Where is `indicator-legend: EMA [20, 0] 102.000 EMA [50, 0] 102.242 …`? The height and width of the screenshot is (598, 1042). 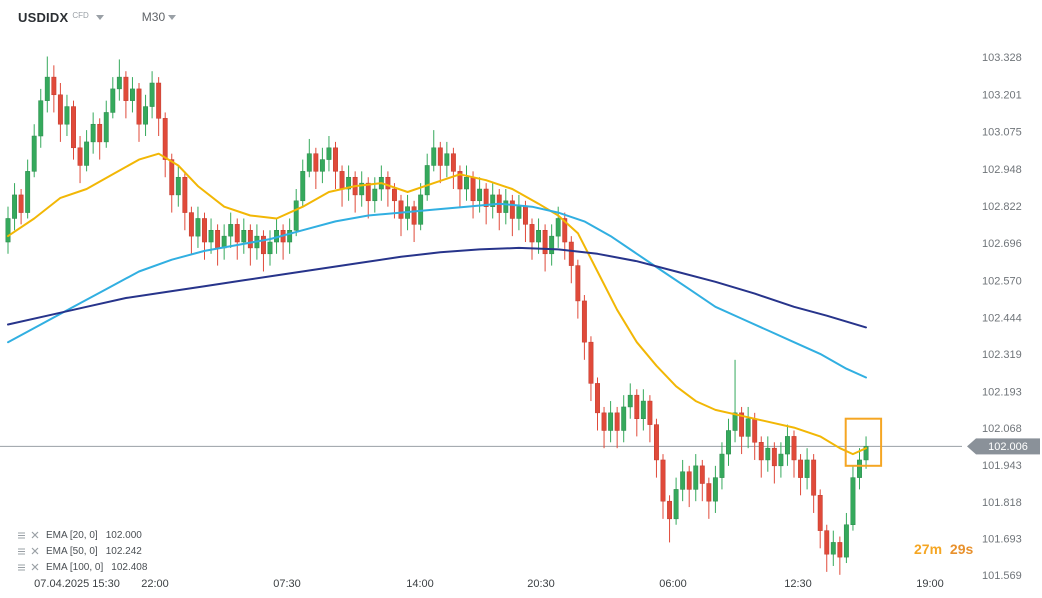
indicator-legend: EMA [20, 0] 102.000 EMA [50, 0] 102.242 … is located at coordinates (81, 551).